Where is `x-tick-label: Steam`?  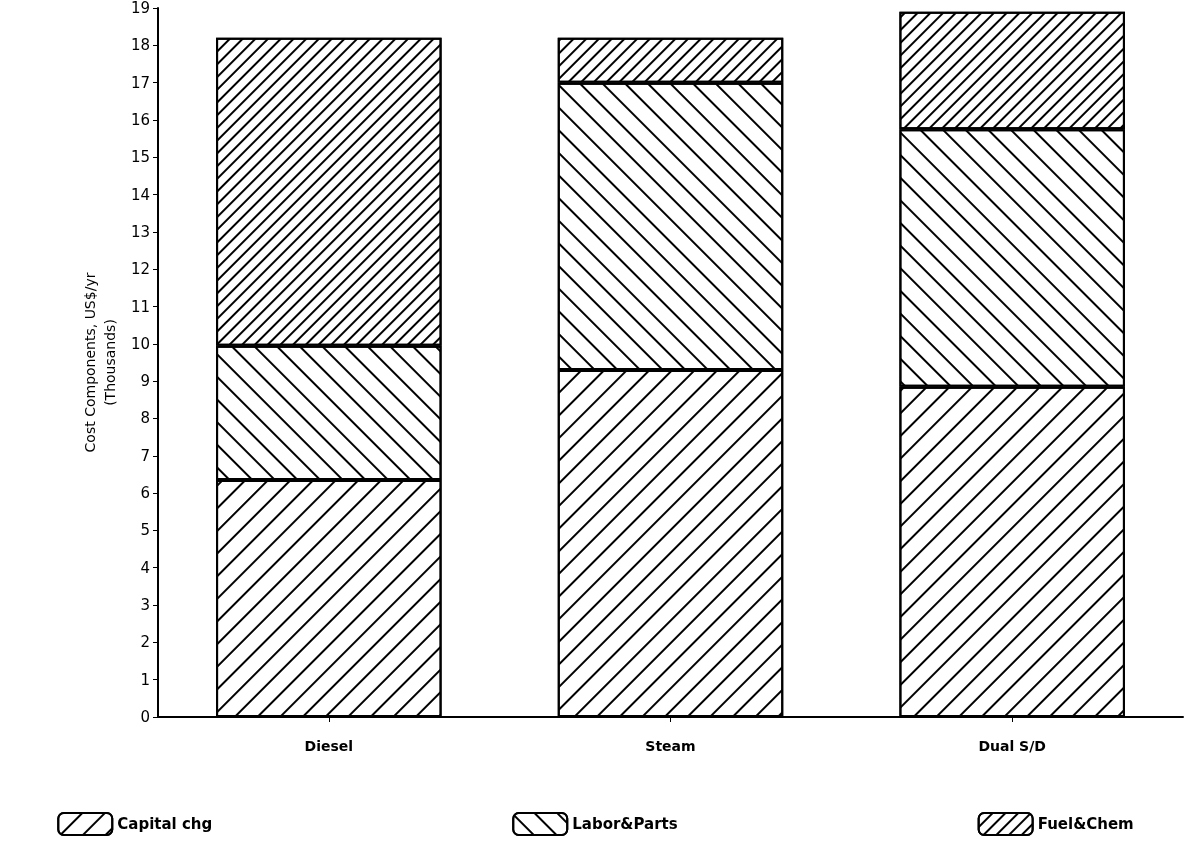 x-tick-label: Steam is located at coordinates (670, 746).